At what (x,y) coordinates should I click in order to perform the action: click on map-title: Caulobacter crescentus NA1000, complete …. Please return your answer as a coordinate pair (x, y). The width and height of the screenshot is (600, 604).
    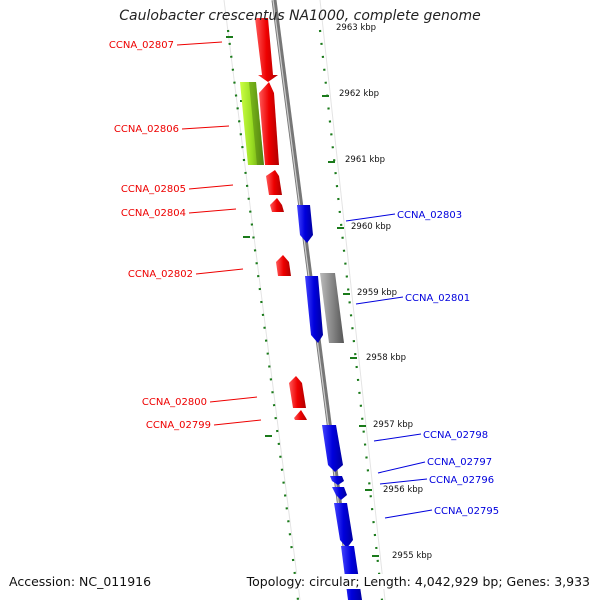
    Looking at the image, I should click on (300, 16).